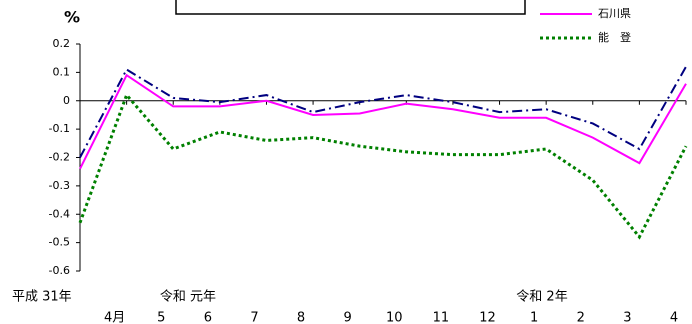 This screenshot has height=324, width=692. I want to click on legend-label: 石川県, so click(614, 13).